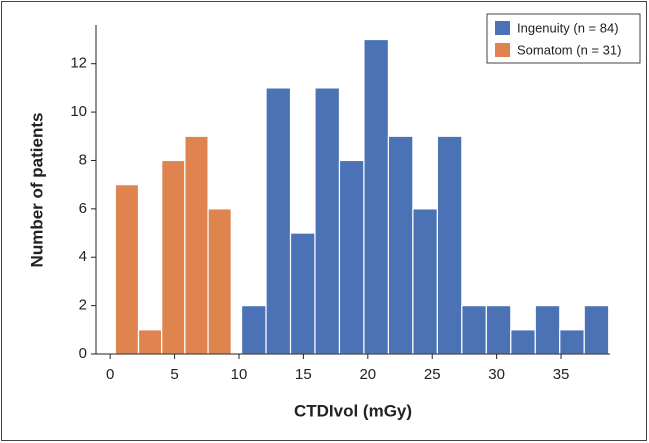  What do you see at coordinates (563, 38) in the screenshot?
I see `legend-box` at bounding box center [563, 38].